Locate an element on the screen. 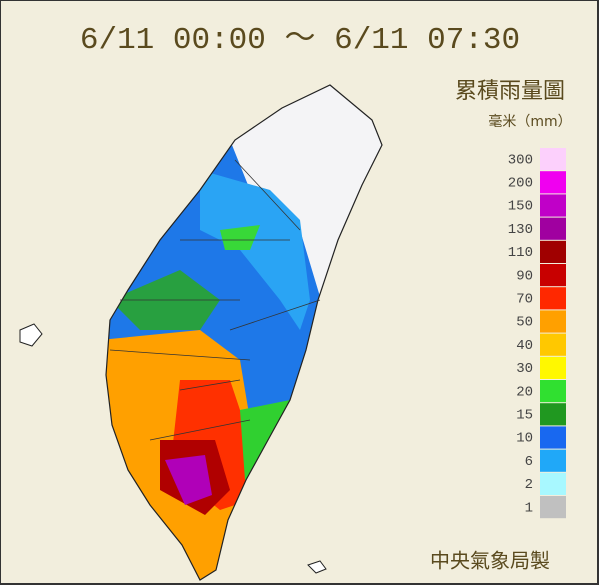 The width and height of the screenshot is (600, 586). legend-label: 130 is located at coordinates (520, 230).